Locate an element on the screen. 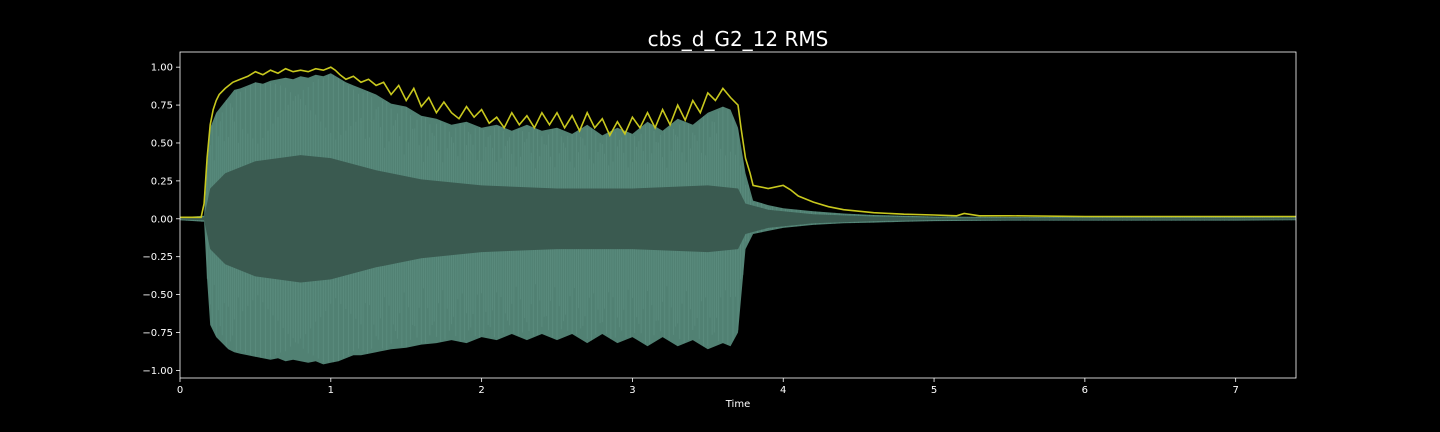 This screenshot has height=432, width=1440. x-tick-label: 3 is located at coordinates (632, 390).